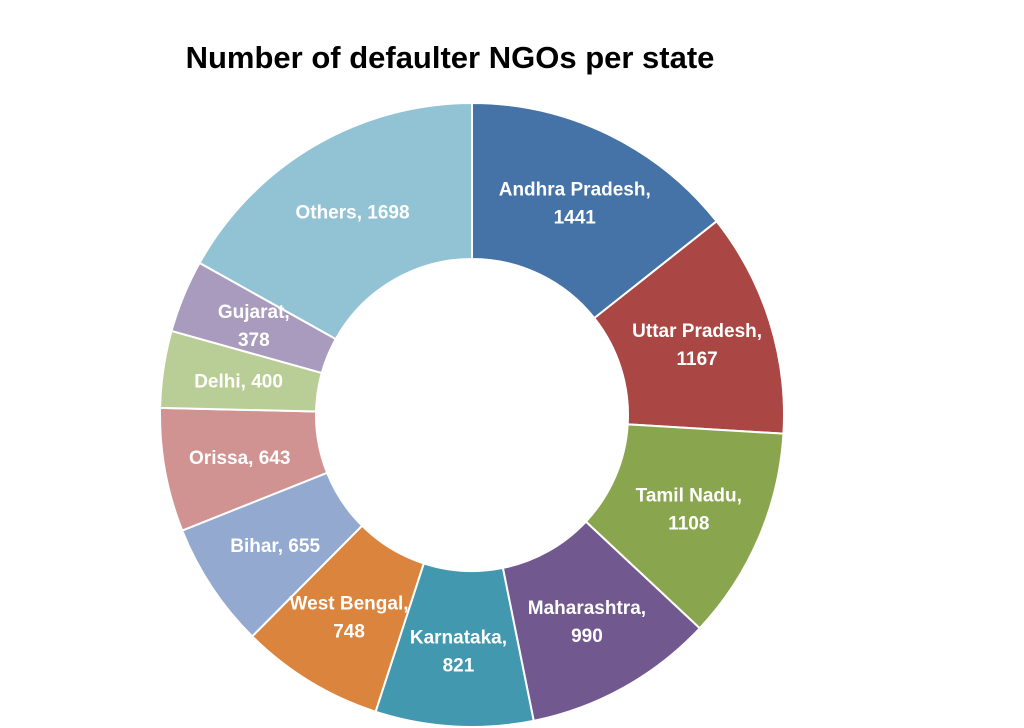  What do you see at coordinates (587, 622) in the screenshot?
I see `data-label-maharashtra: Maharashtra, 990` at bounding box center [587, 622].